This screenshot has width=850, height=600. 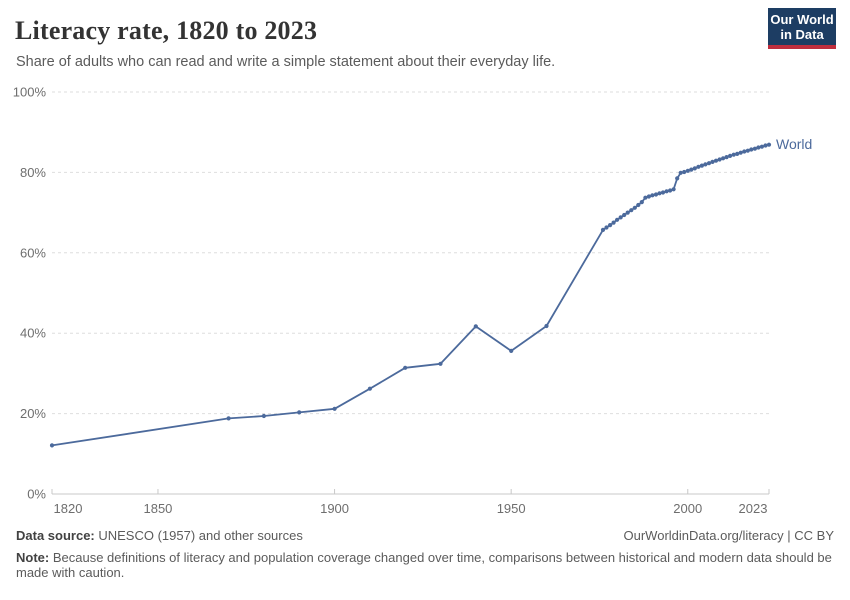 What do you see at coordinates (802, 34) in the screenshot?
I see `owid-logo-line2: in Data` at bounding box center [802, 34].